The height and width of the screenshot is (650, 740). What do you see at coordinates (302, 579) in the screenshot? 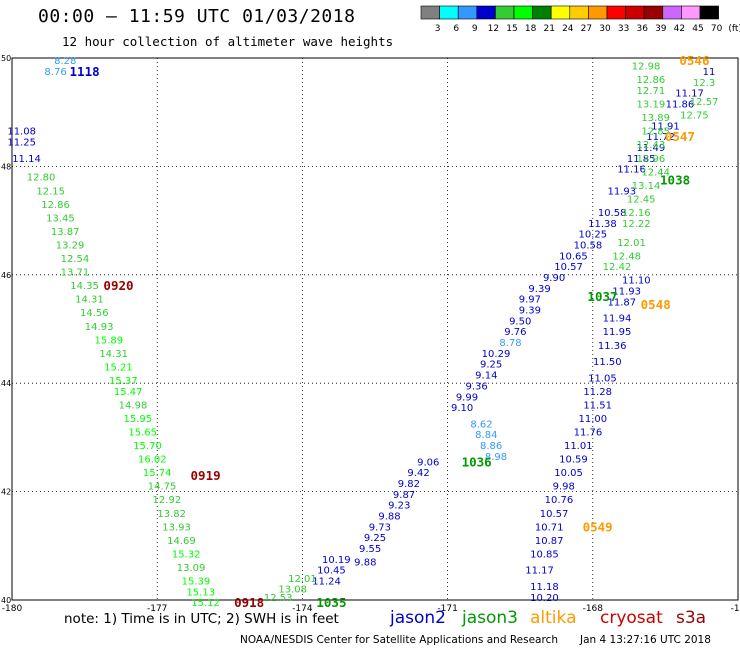
I see `jason3-wave-height-label: 12.01` at bounding box center [302, 579].